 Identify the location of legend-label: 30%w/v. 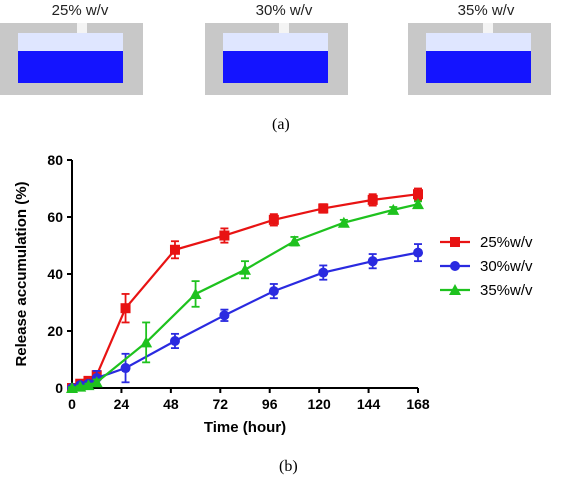
(506, 266).